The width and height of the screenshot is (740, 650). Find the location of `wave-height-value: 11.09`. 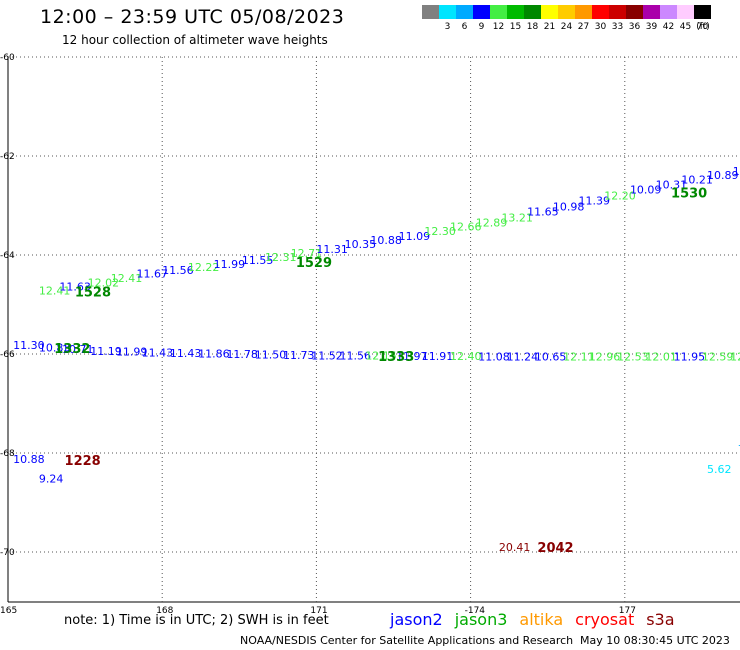

wave-height-value: 11.09 is located at coordinates (415, 236).